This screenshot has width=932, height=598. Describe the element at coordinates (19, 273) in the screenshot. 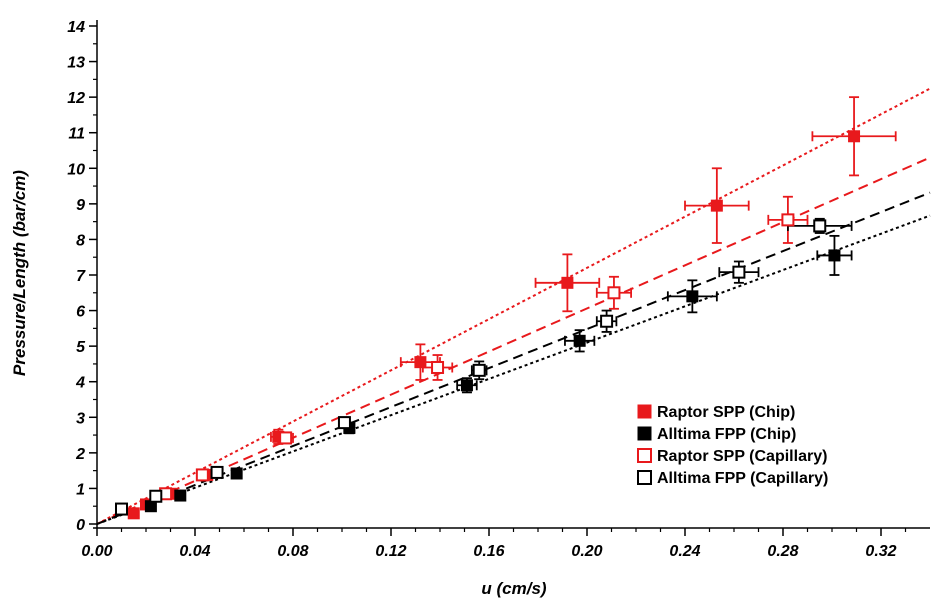

I see `y-axis-title: Pressure/Length (bar/cm)` at that location.